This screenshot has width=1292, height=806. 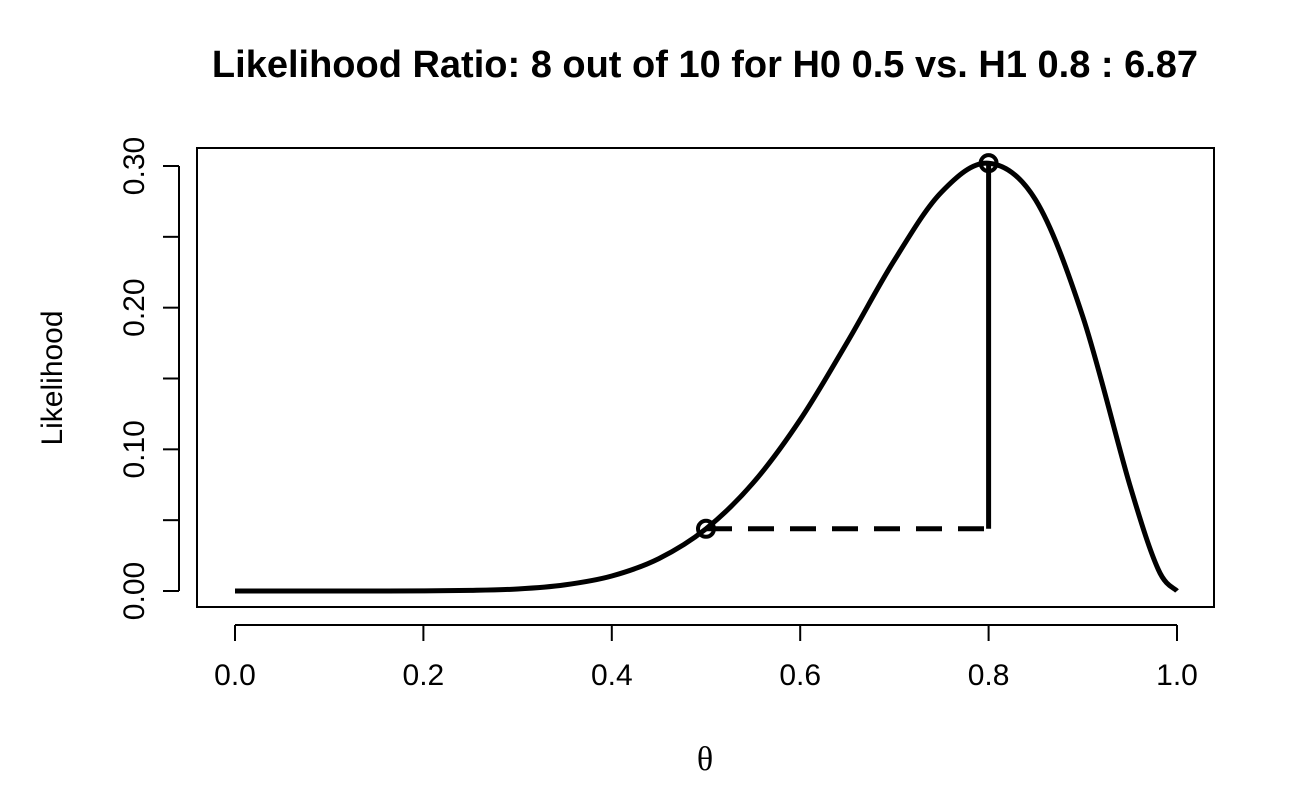 What do you see at coordinates (134, 307) in the screenshot?
I see `y-tick-label: 0.20` at bounding box center [134, 307].